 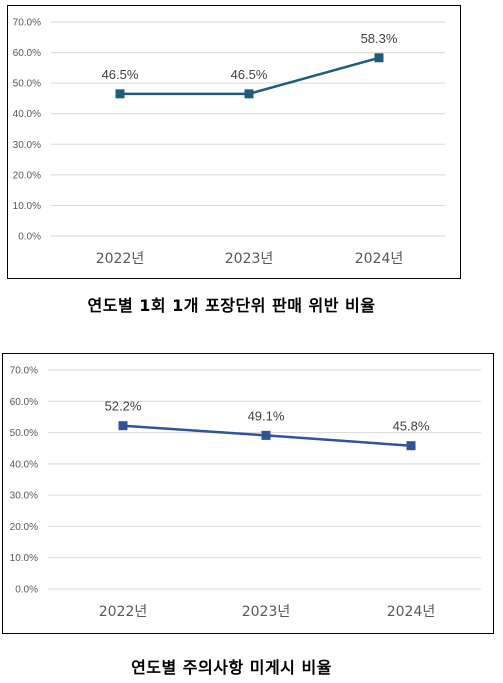 What do you see at coordinates (231, 305) in the screenshot?
I see `chart-caption-1: 연도별 1회 1개 포장단위 판매 위반 비율` at bounding box center [231, 305].